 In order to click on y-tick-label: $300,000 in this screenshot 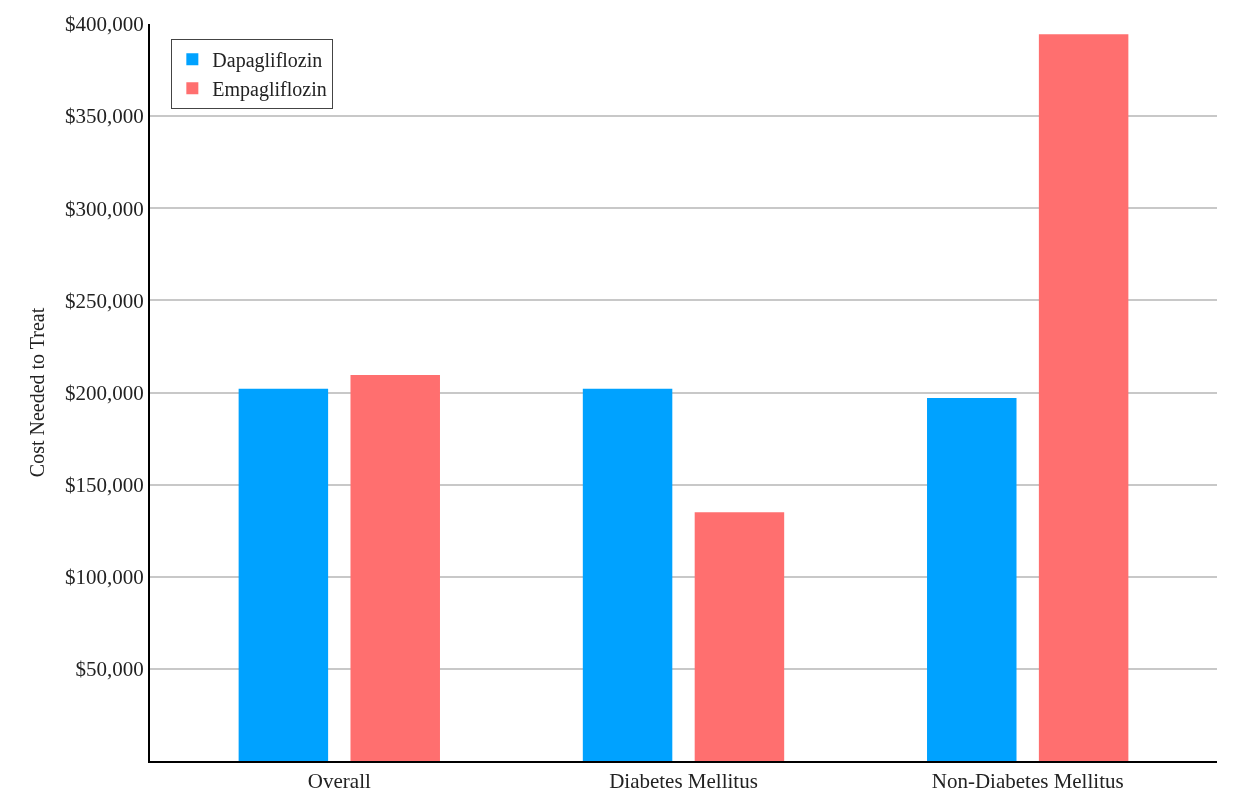, I will do `click(104, 208)`.